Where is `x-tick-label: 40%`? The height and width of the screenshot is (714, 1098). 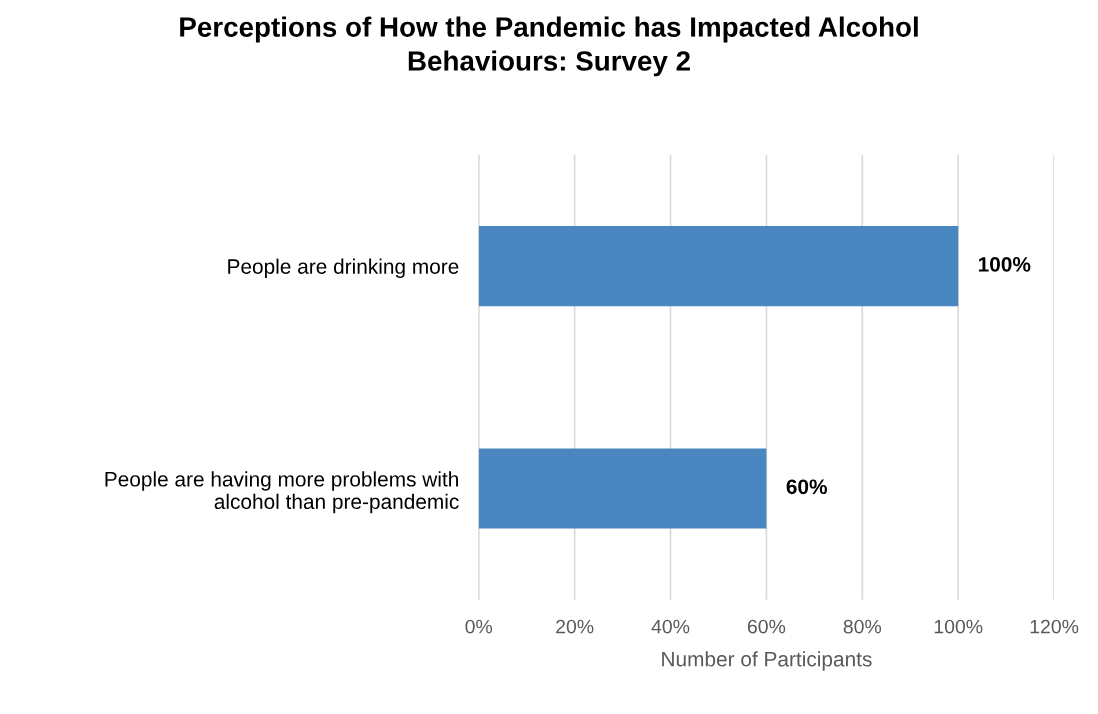
x-tick-label: 40% is located at coordinates (670, 626).